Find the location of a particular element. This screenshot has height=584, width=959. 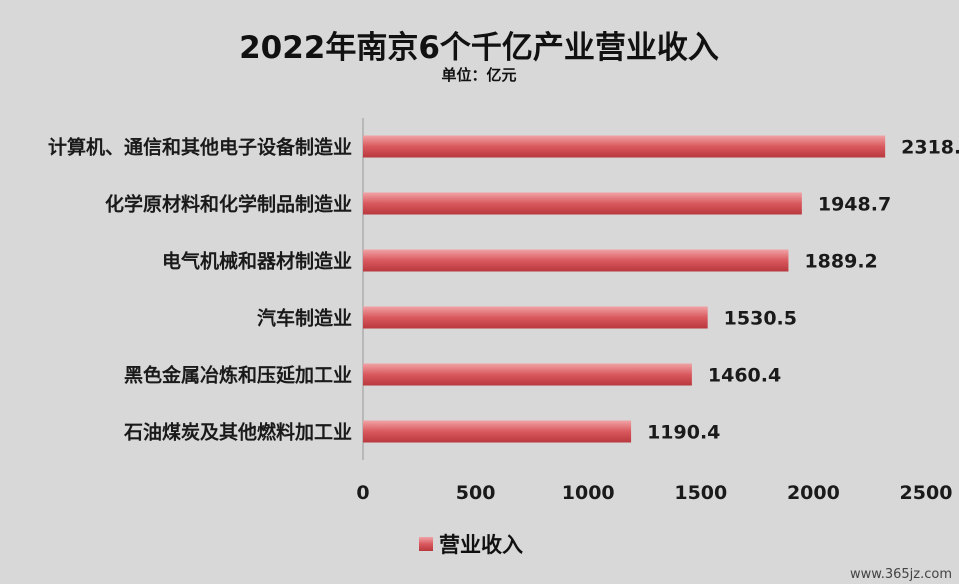

value-label: 1948.7 is located at coordinates (854, 205).